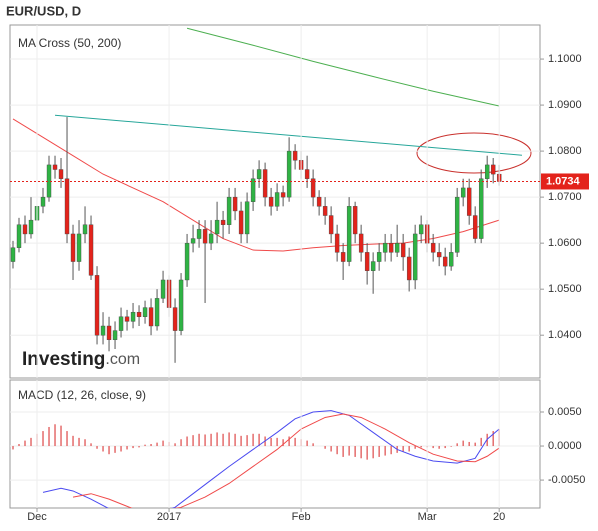 The image size is (598, 531). Describe the element at coordinates (499, 517) in the screenshot. I see `x-tick-label: 20` at that location.